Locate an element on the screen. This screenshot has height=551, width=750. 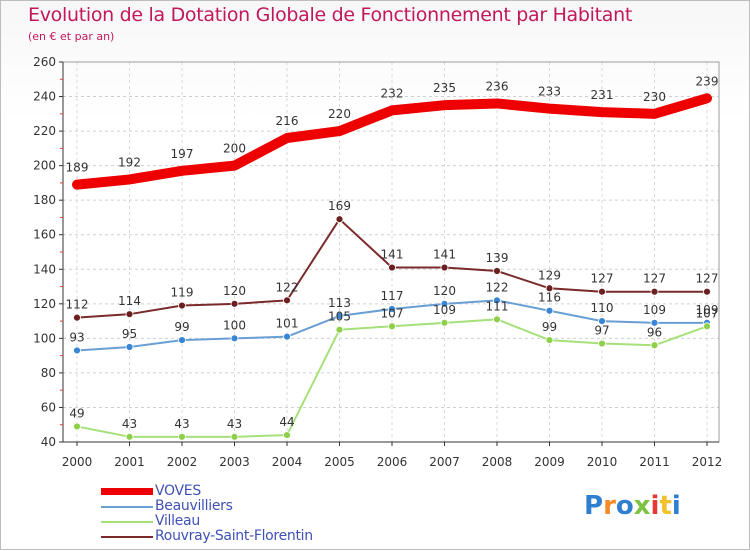
y-tick-label: 180 is located at coordinates (44, 200).